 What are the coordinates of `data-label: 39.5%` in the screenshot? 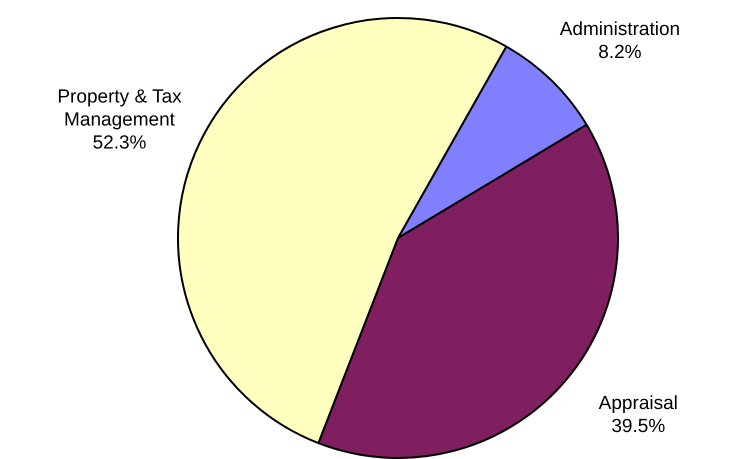 It's located at (638, 426).